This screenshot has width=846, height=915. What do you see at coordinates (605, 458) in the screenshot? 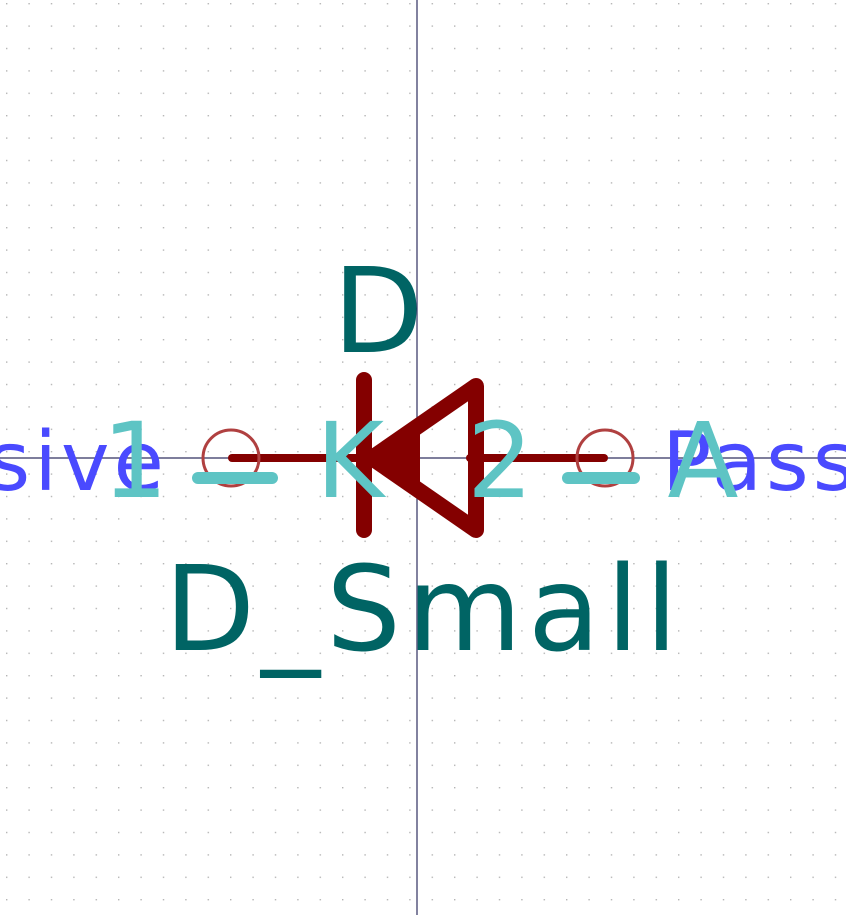
I see `pin-right-endpoint` at bounding box center [605, 458].